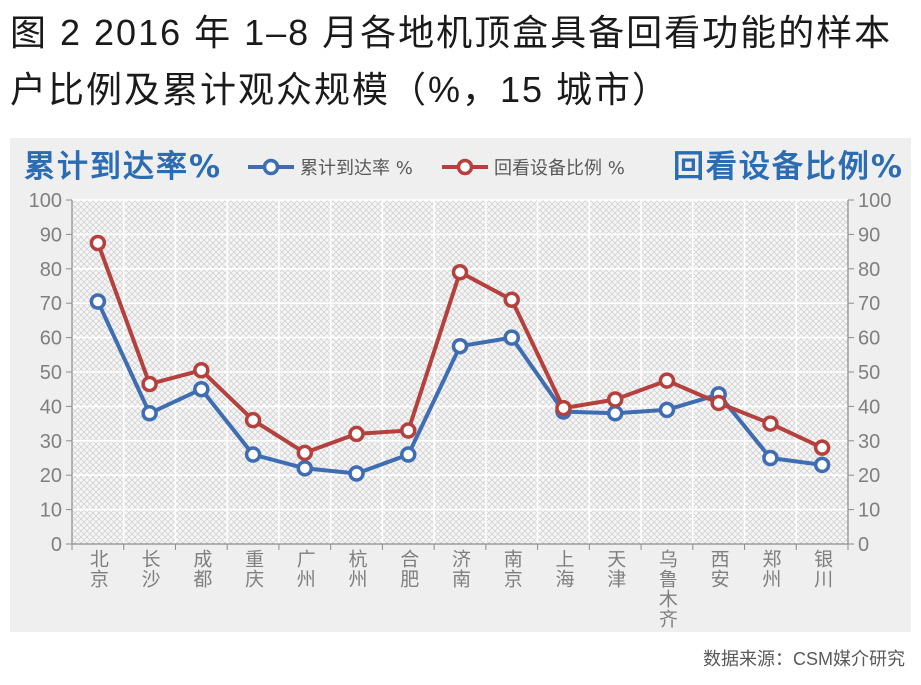 This screenshot has height=685, width=921. I want to click on left-axis-tick-label: 70, so click(51, 304).